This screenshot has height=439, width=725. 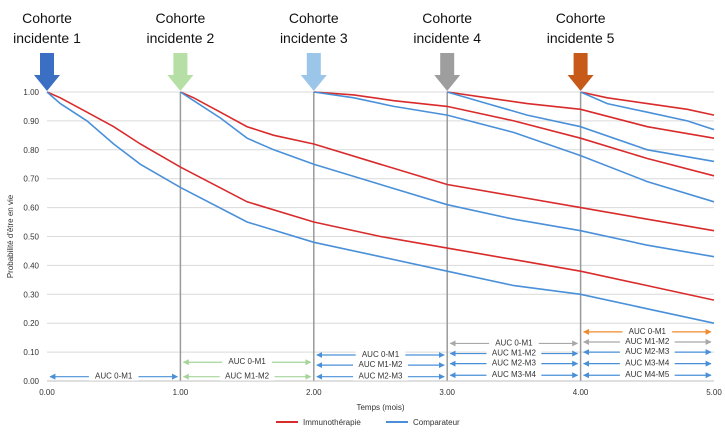 What do you see at coordinates (47, 38) in the screenshot?
I see `cohort-label-line2: incidente 1` at bounding box center [47, 38].